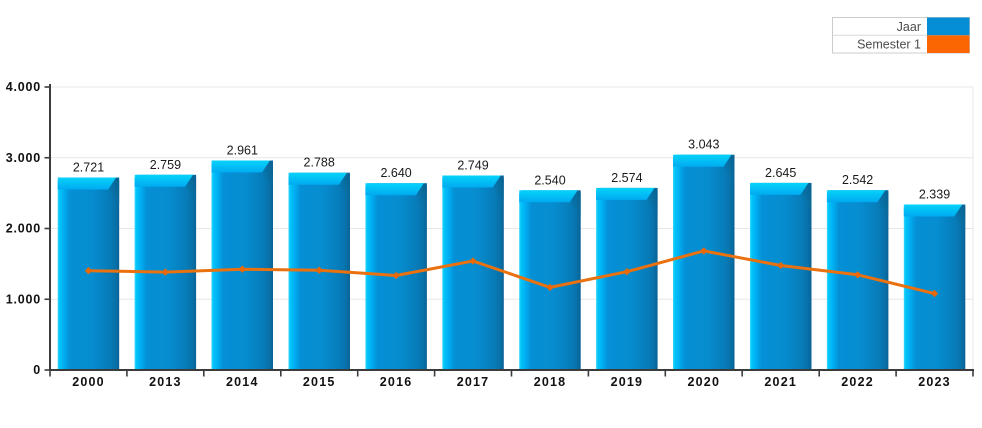 The image size is (982, 428). I want to click on svg-text: 2017, so click(473, 382).